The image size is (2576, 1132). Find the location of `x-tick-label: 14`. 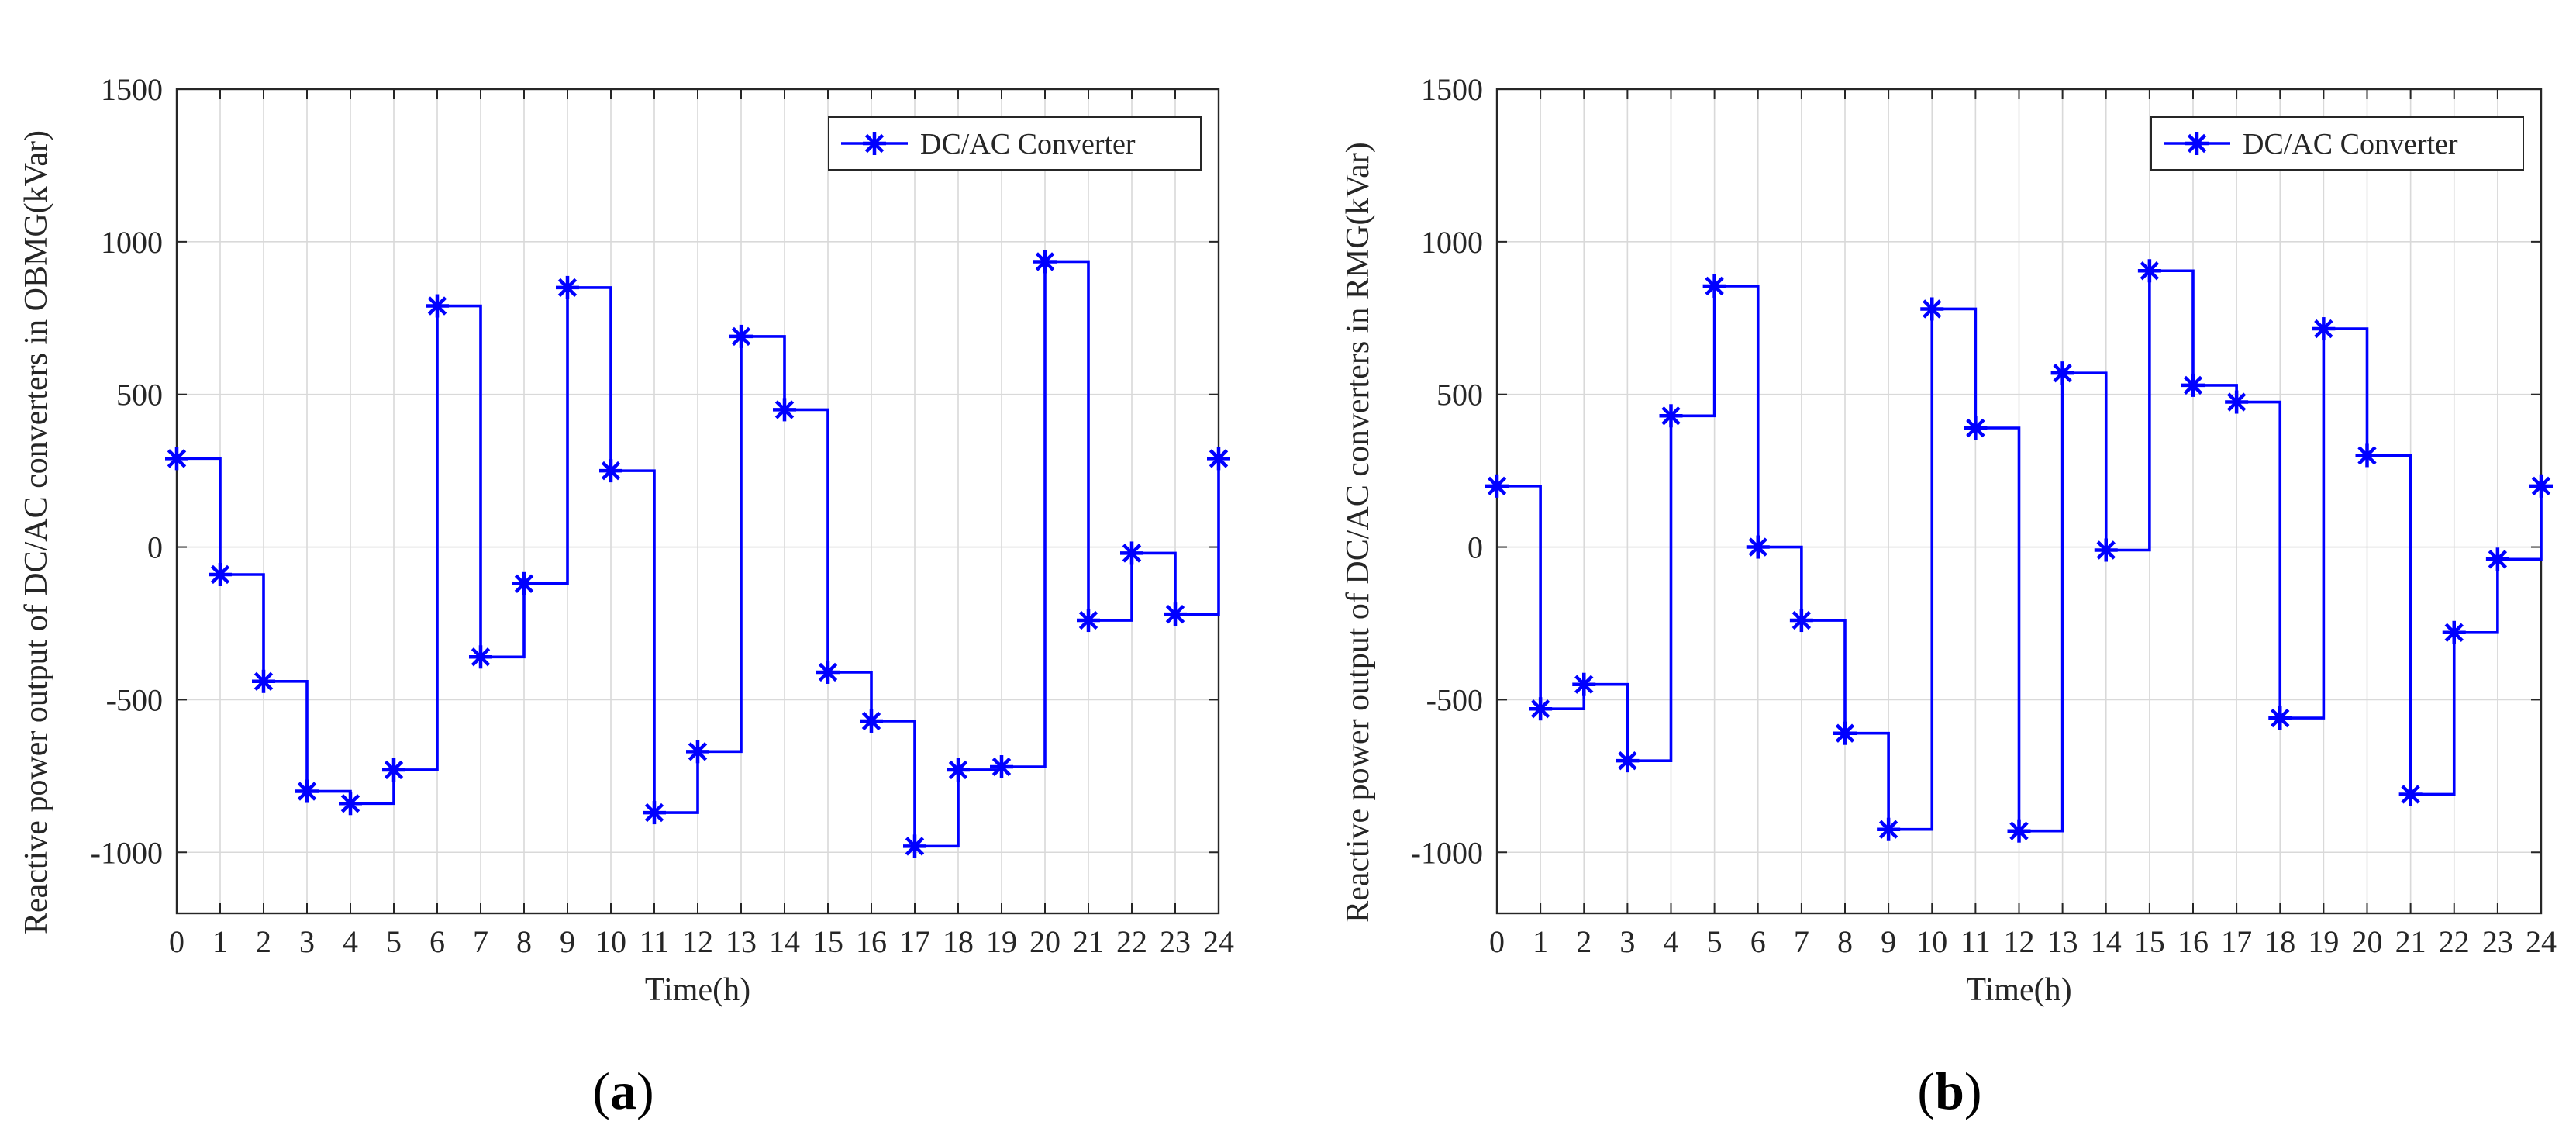

x-tick-label: 14 is located at coordinates (2106, 942).